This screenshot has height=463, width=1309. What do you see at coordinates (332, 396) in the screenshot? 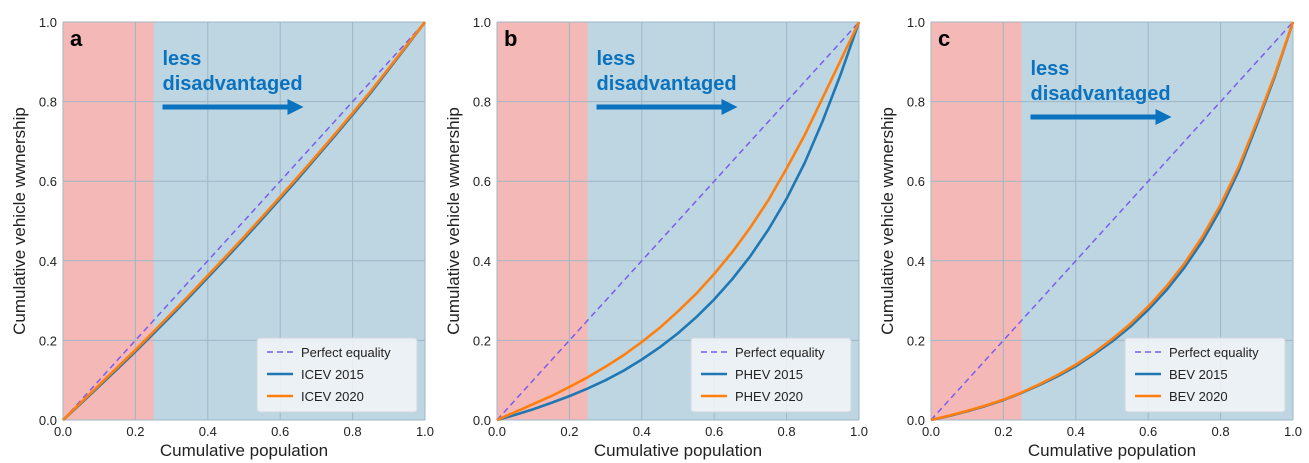
I see `legend-label: ICEV 2020` at bounding box center [332, 396].